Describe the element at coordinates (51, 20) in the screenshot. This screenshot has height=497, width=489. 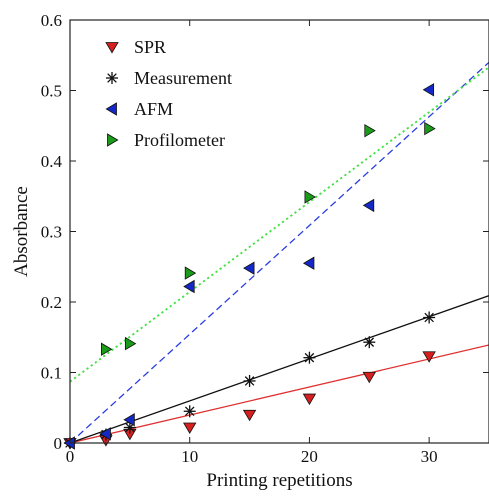
I see `y-tick-label: 0.6` at that location.